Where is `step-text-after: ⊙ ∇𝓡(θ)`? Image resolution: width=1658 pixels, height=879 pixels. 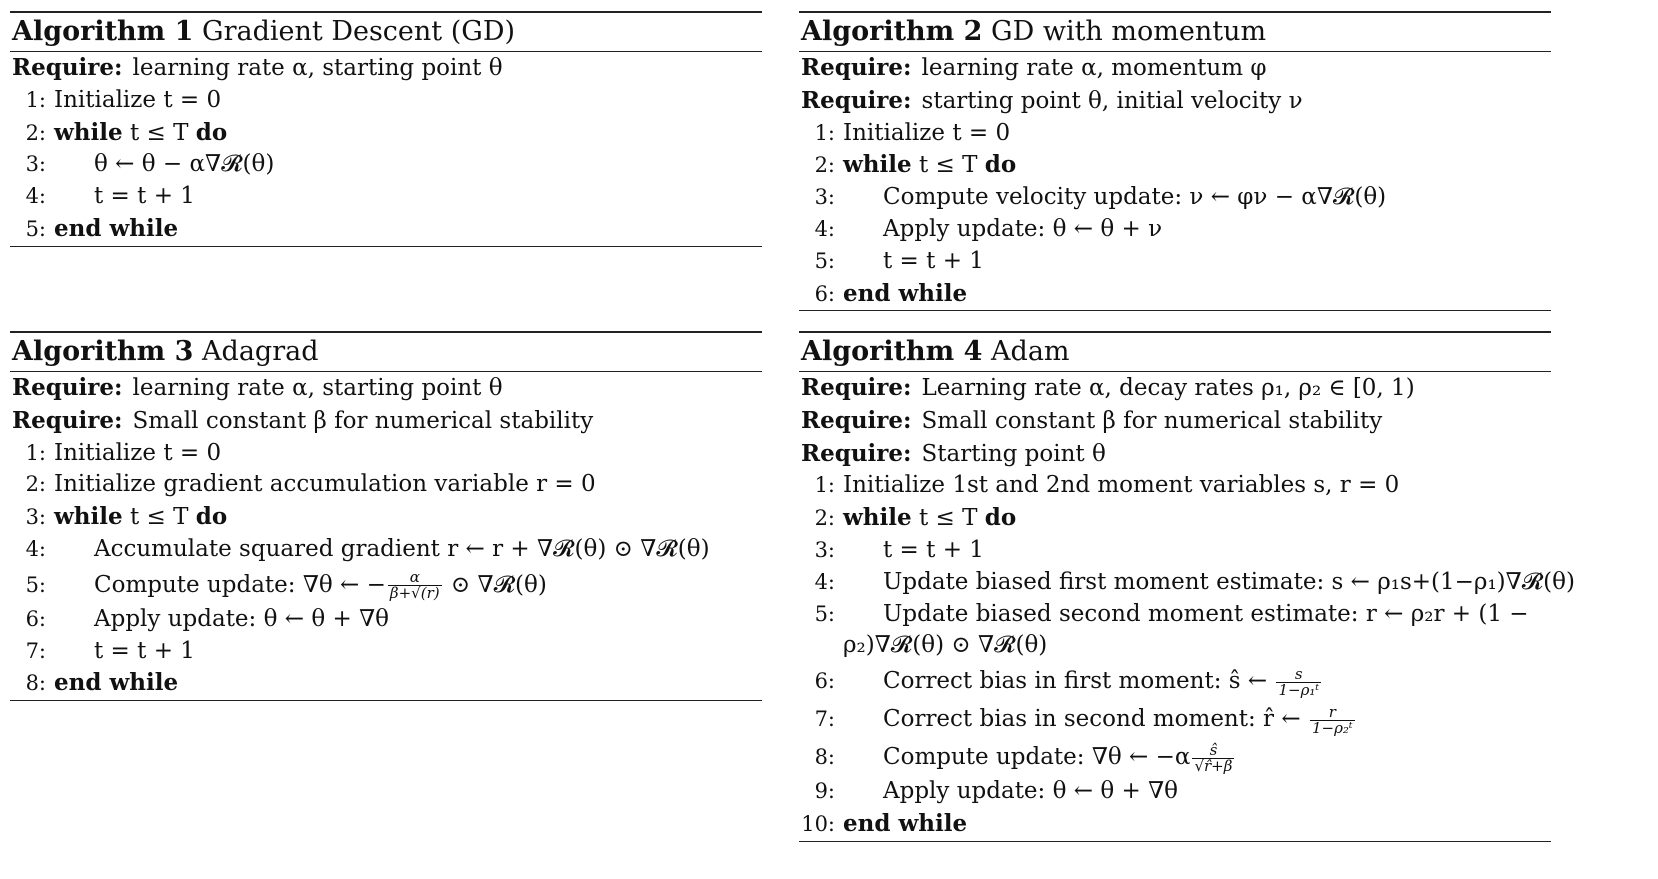
step-text-after: ⊙ ∇𝓡(θ) is located at coordinates (495, 584).